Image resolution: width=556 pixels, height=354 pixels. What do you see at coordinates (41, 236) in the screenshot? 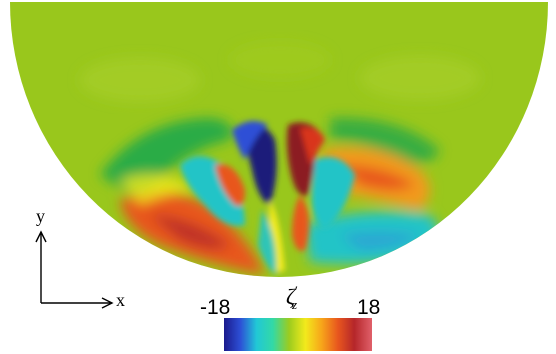
I see `y-arrowhead` at bounding box center [41, 236].